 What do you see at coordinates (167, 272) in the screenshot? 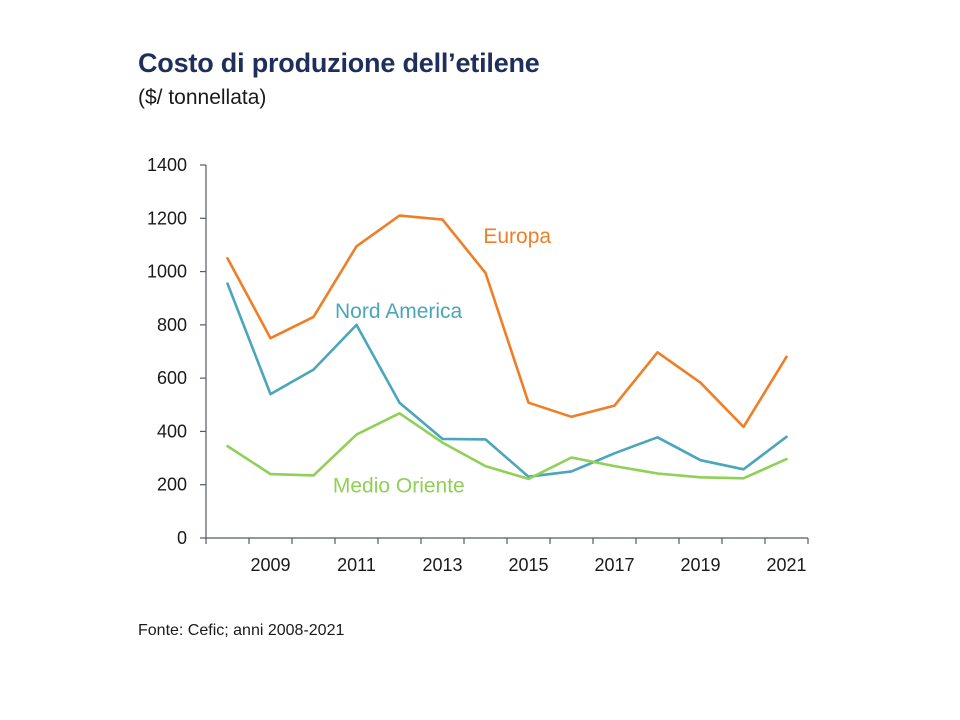
I see `y-tick-label: 1000` at bounding box center [167, 272].